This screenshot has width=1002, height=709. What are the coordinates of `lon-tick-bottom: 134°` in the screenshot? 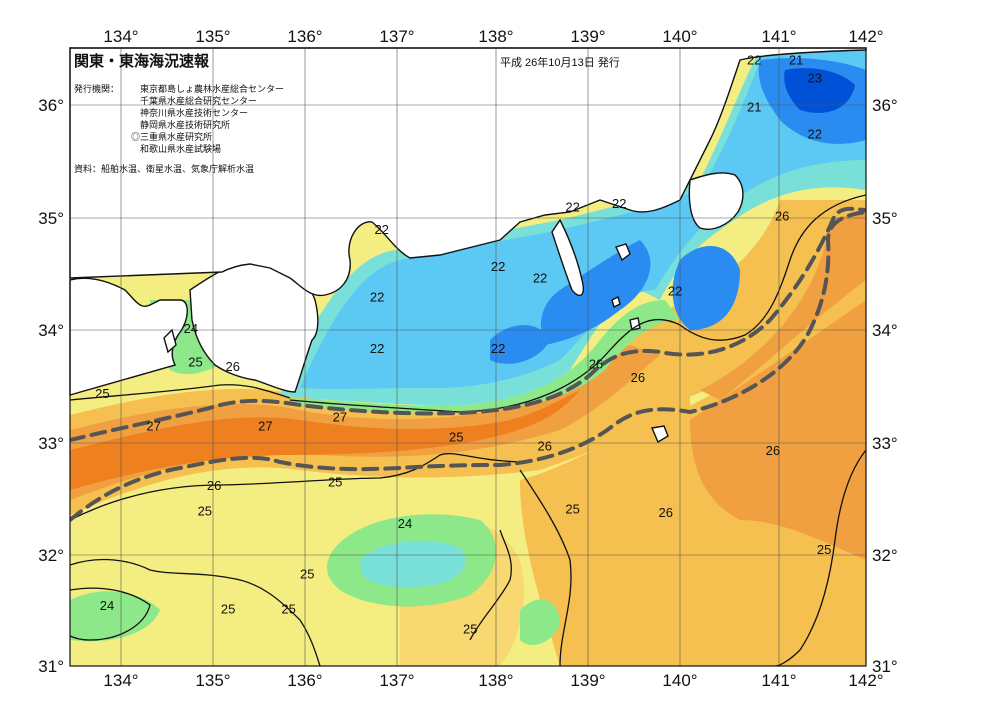 It's located at (120, 680).